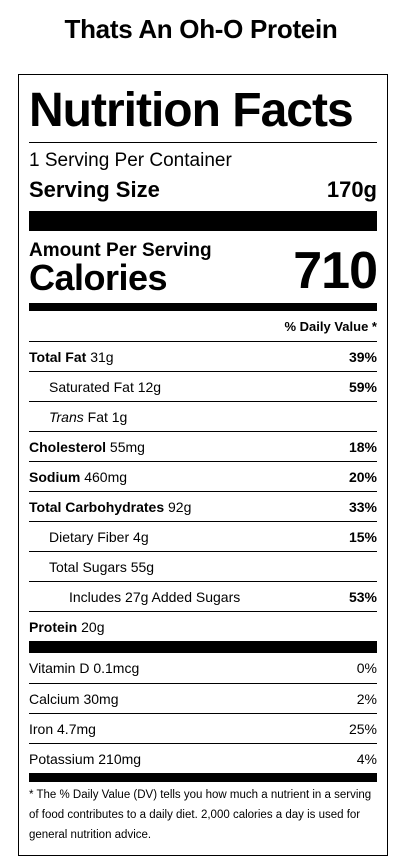 The image size is (402, 862). What do you see at coordinates (203, 446) in the screenshot?
I see `cholesterol-row: Cholesterol 55mg 18%` at bounding box center [203, 446].